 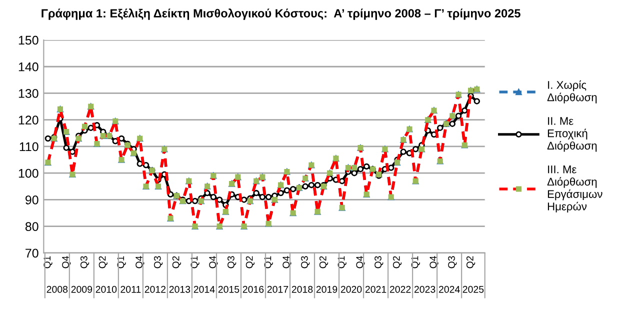 What do you see at coordinates (351, 289) in the screenshot?
I see `text: 2020` at bounding box center [351, 289].